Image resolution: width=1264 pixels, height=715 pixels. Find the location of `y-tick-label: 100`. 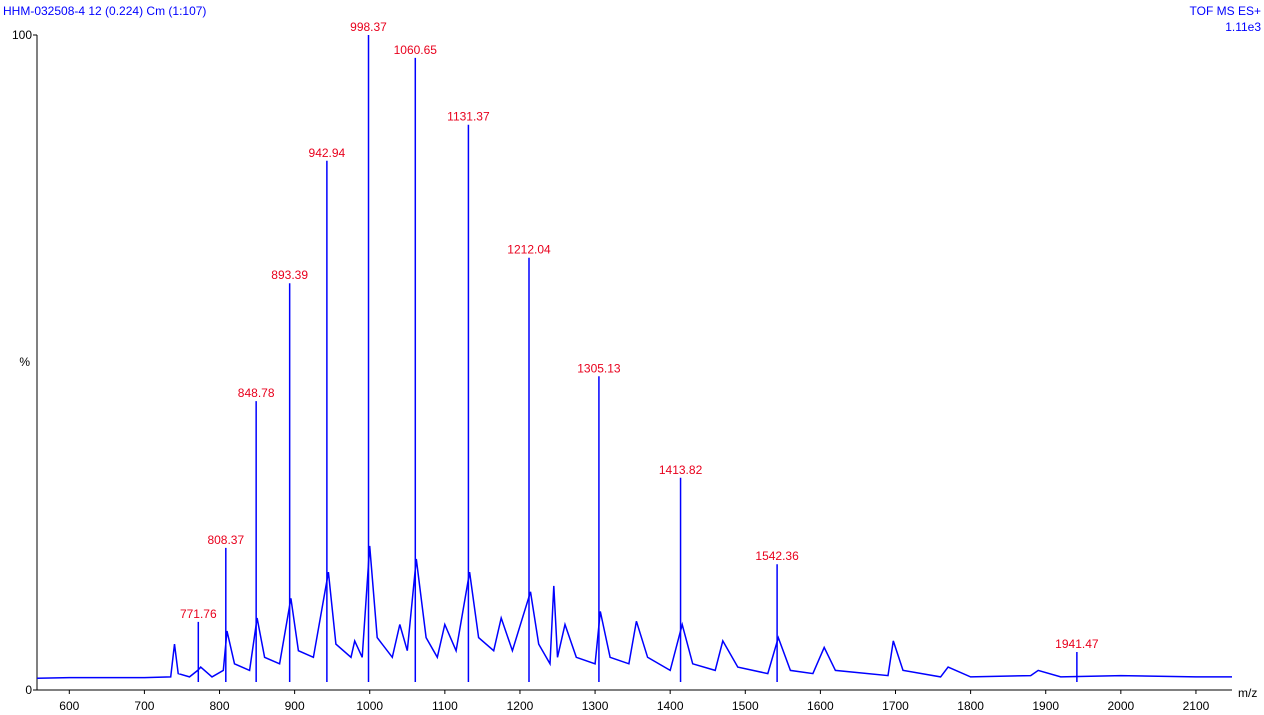

y-tick-label: 100 is located at coordinates (22, 35).